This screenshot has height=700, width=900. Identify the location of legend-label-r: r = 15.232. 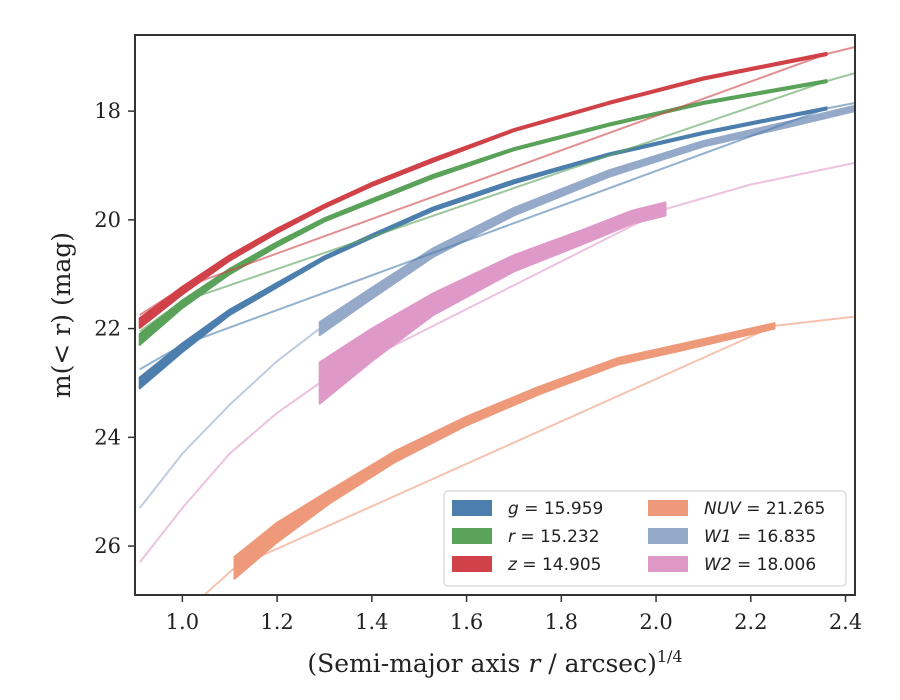
(554, 537).